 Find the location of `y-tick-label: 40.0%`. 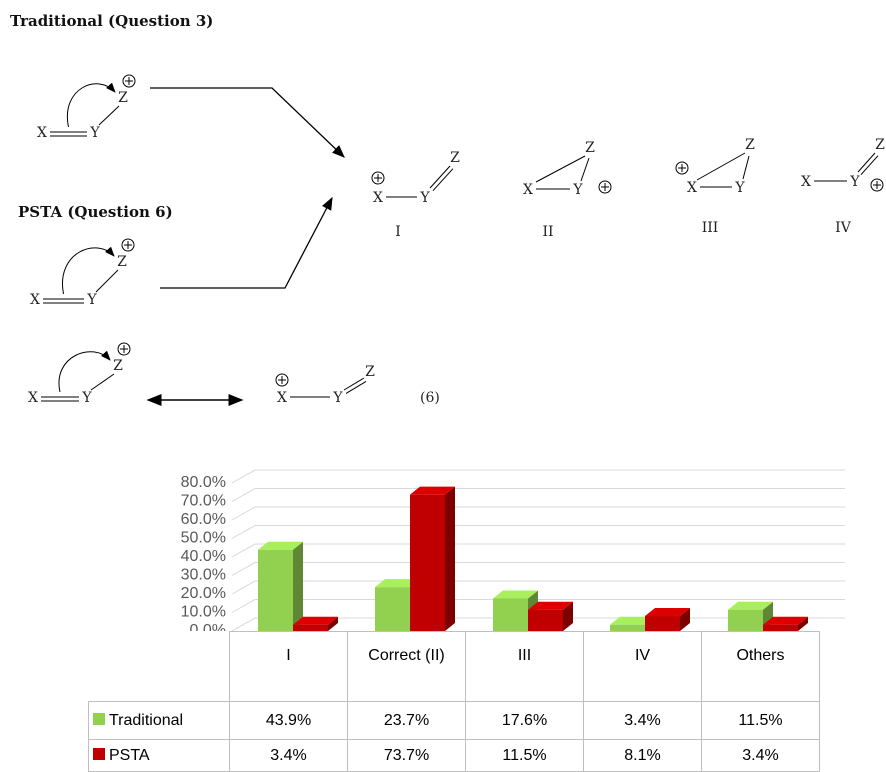

y-tick-label: 40.0% is located at coordinates (203, 556).